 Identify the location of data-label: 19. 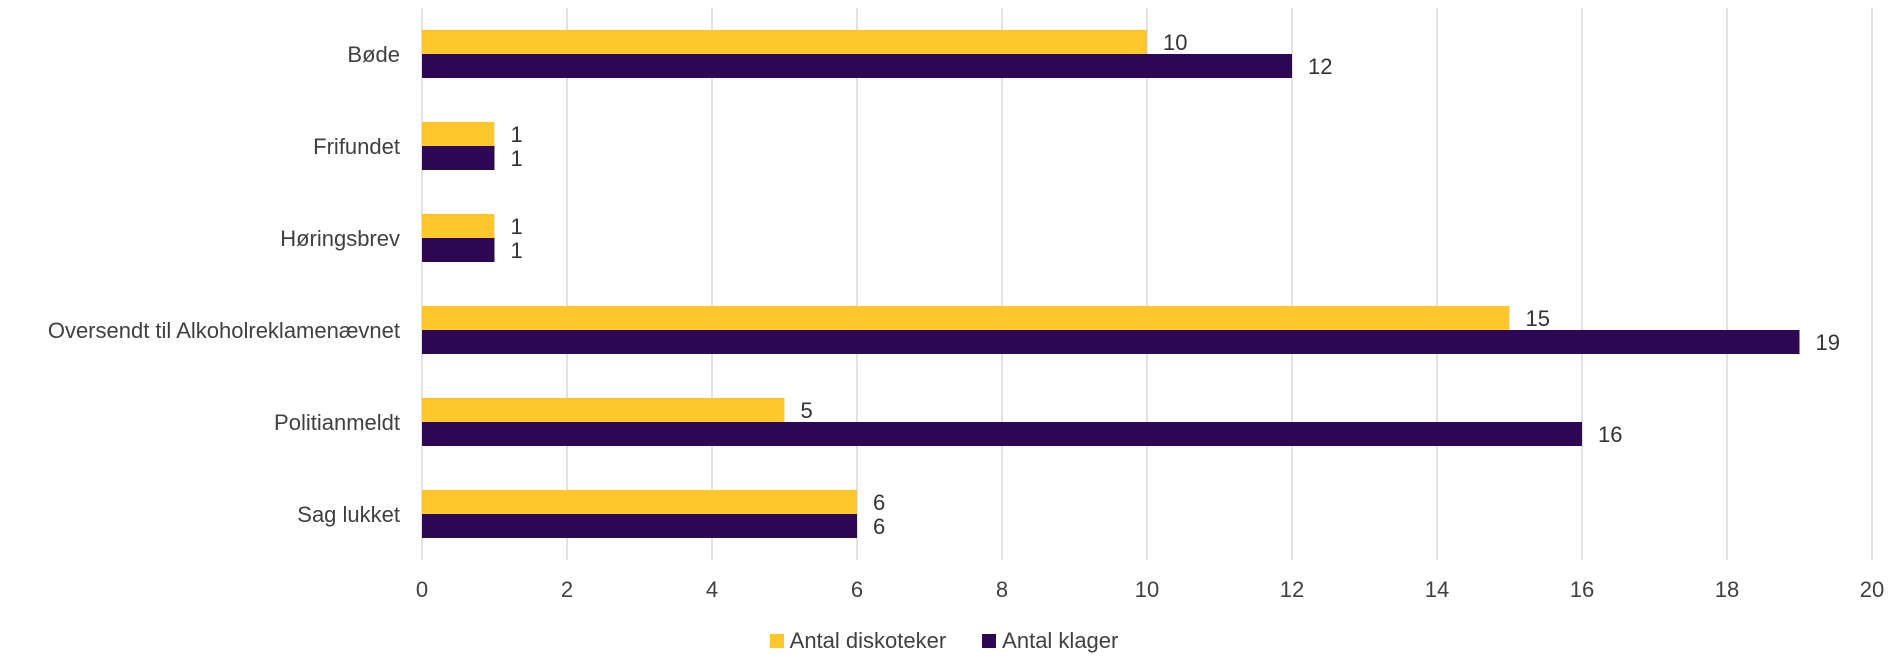
(1828, 342).